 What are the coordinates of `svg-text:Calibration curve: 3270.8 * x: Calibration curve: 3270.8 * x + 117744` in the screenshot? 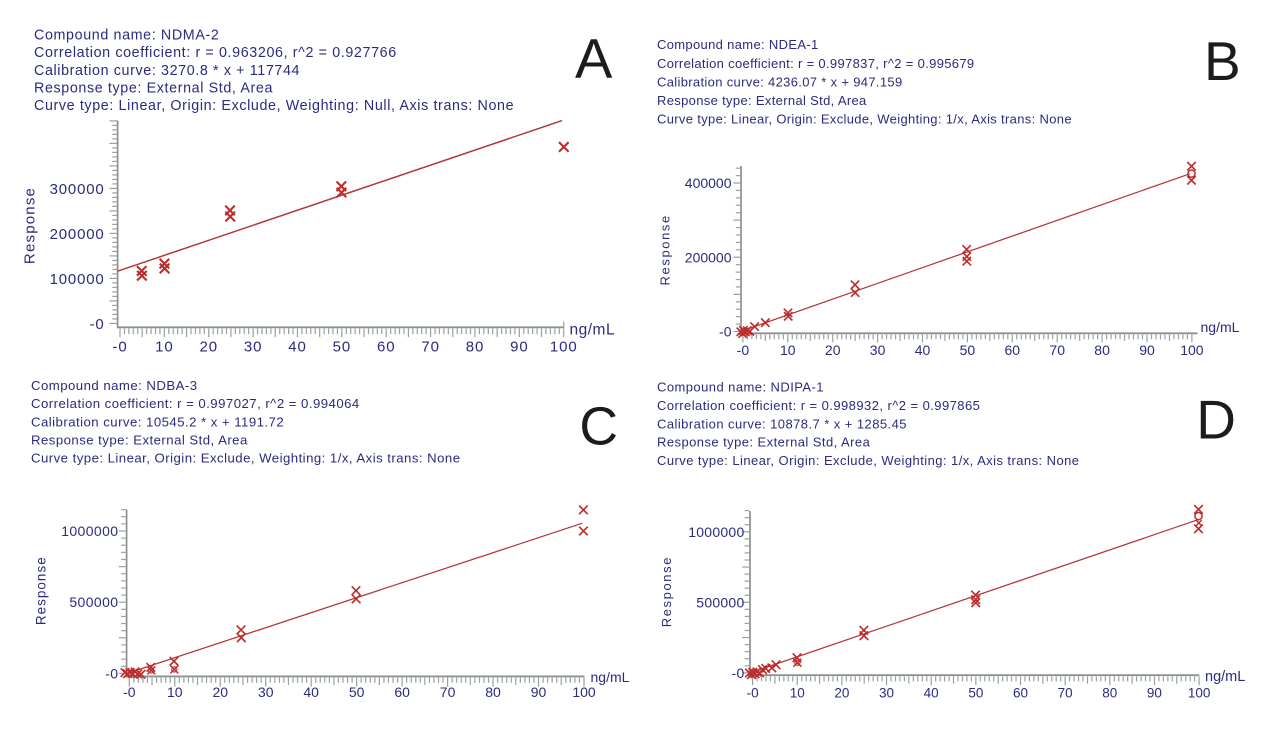 It's located at (167, 71).